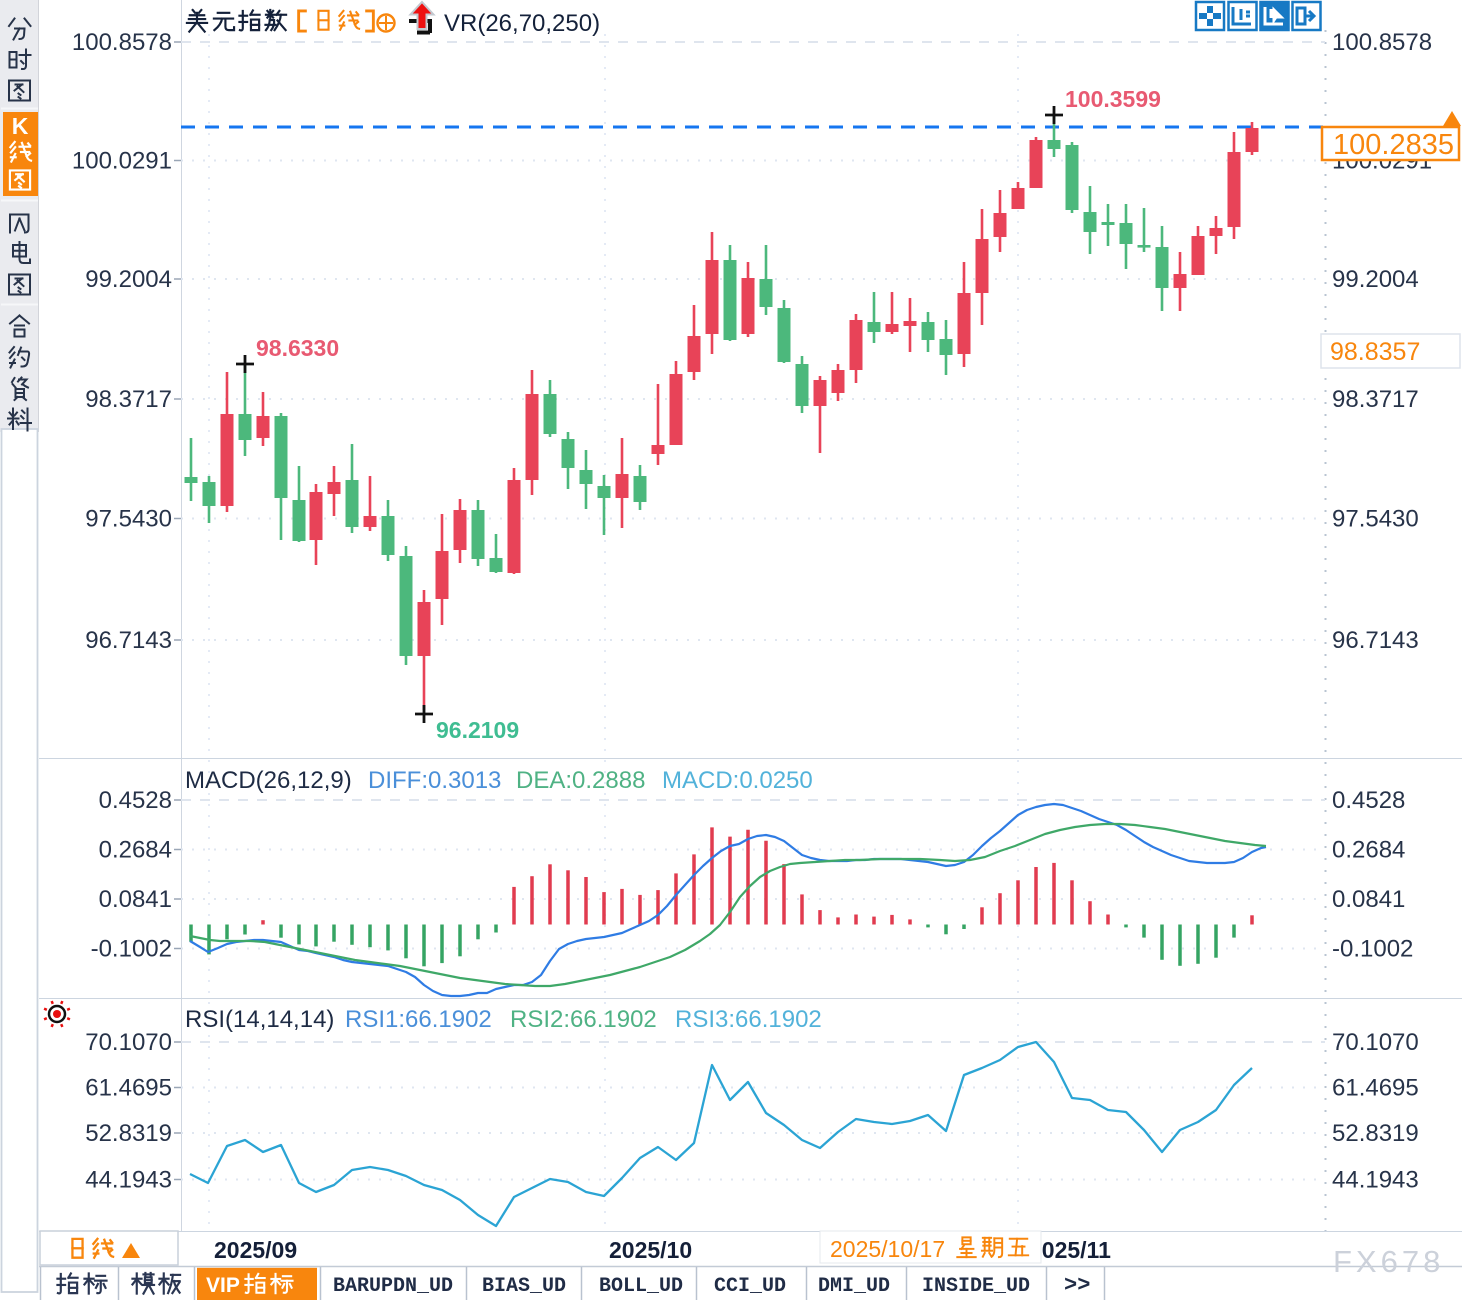 The height and width of the screenshot is (1300, 1462). Describe the element at coordinates (418, 1019) in the screenshot. I see `svg-text: RSI1:66.1902` at that location.